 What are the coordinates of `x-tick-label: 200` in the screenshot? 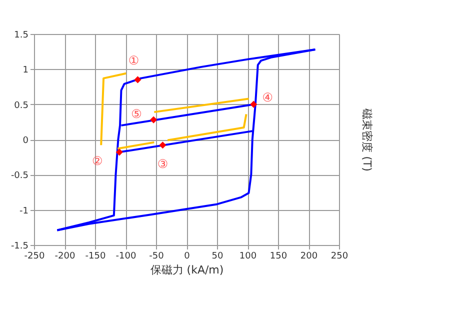 It's located at (309, 257).